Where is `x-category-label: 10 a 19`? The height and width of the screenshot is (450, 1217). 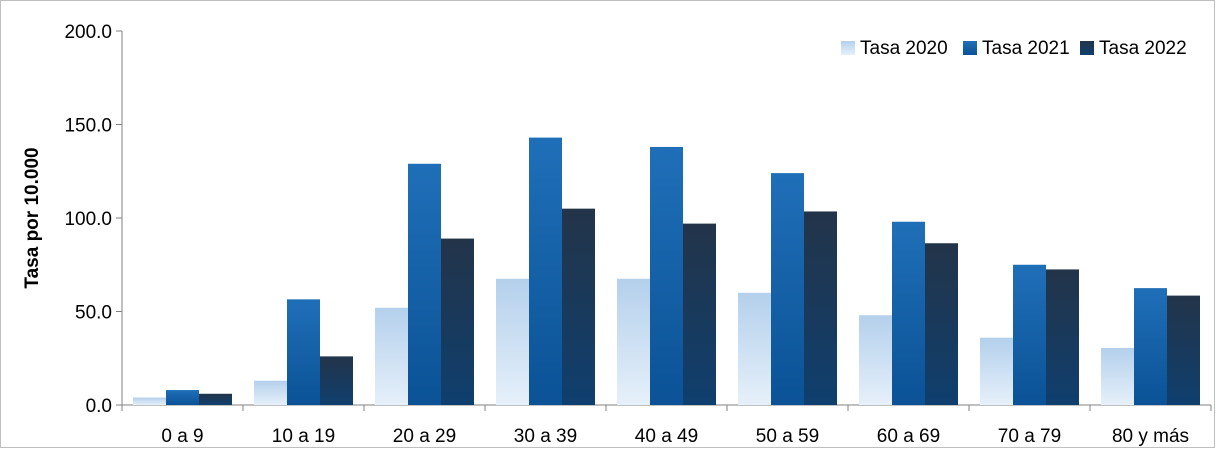
x-category-label: 10 a 19 is located at coordinates (303, 436).